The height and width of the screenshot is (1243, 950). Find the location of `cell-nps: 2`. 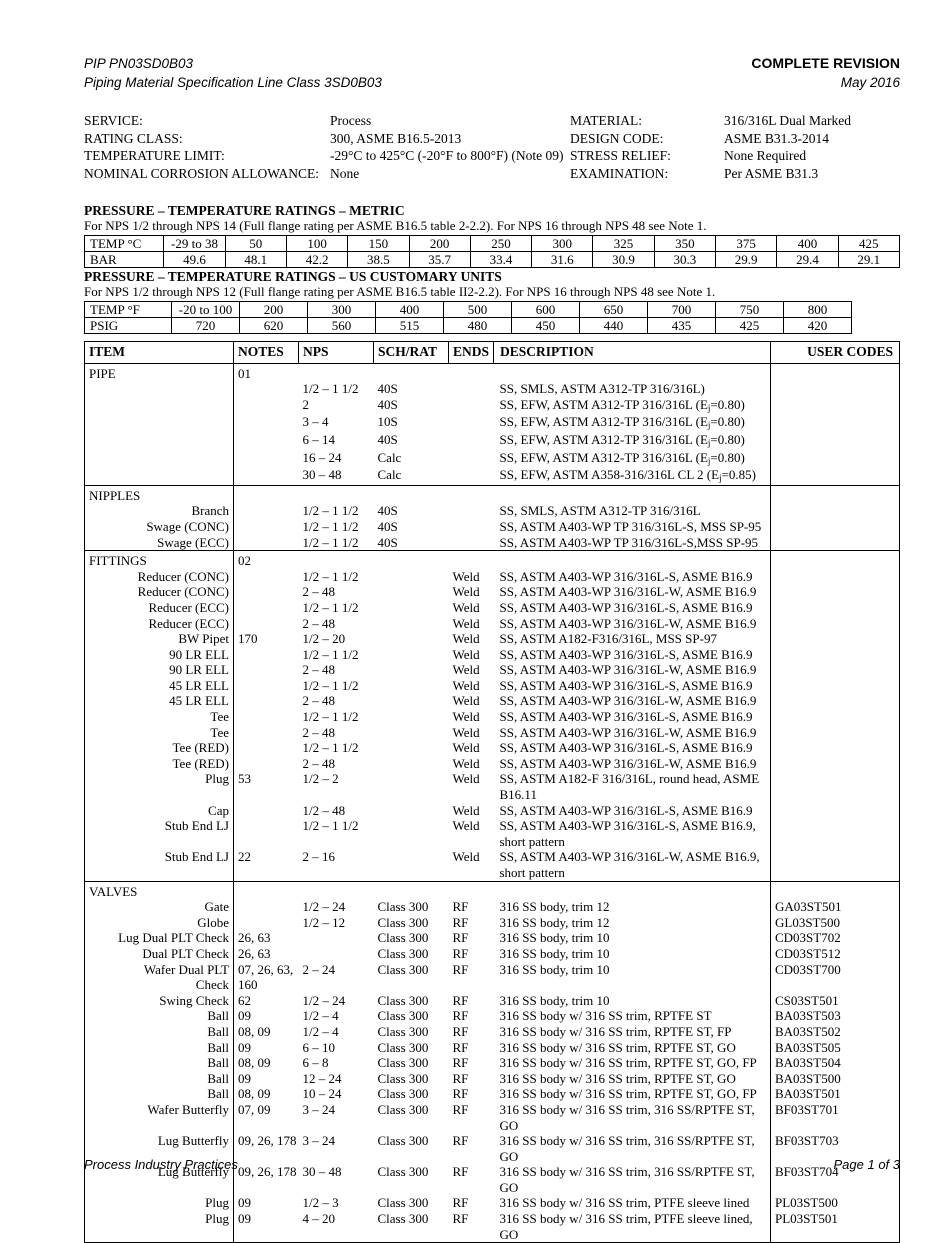

cell-nps: 2 is located at coordinates (306, 404).